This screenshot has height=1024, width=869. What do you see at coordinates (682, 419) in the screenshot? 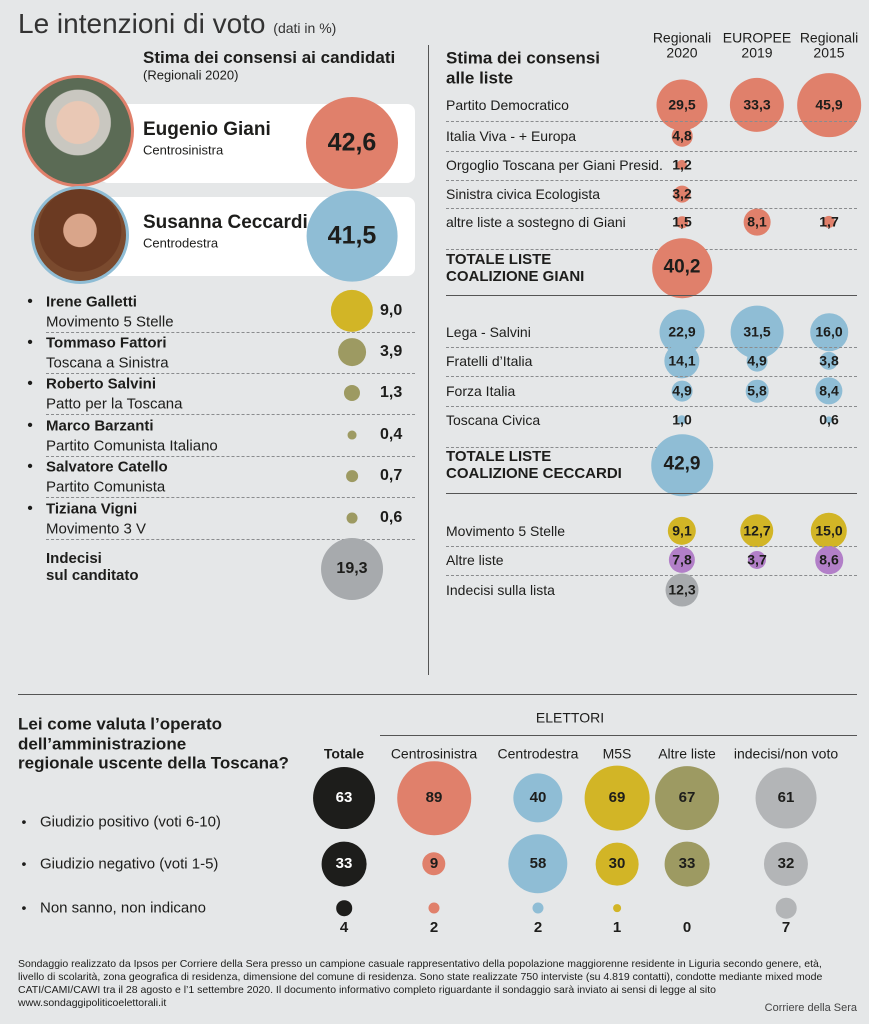
I see `value-label: 1,0` at bounding box center [682, 419].